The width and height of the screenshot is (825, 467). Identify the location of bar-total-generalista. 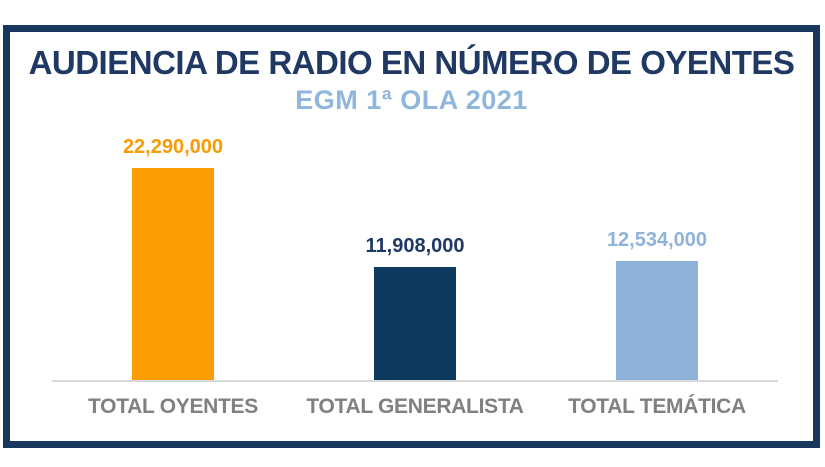
(415, 323).